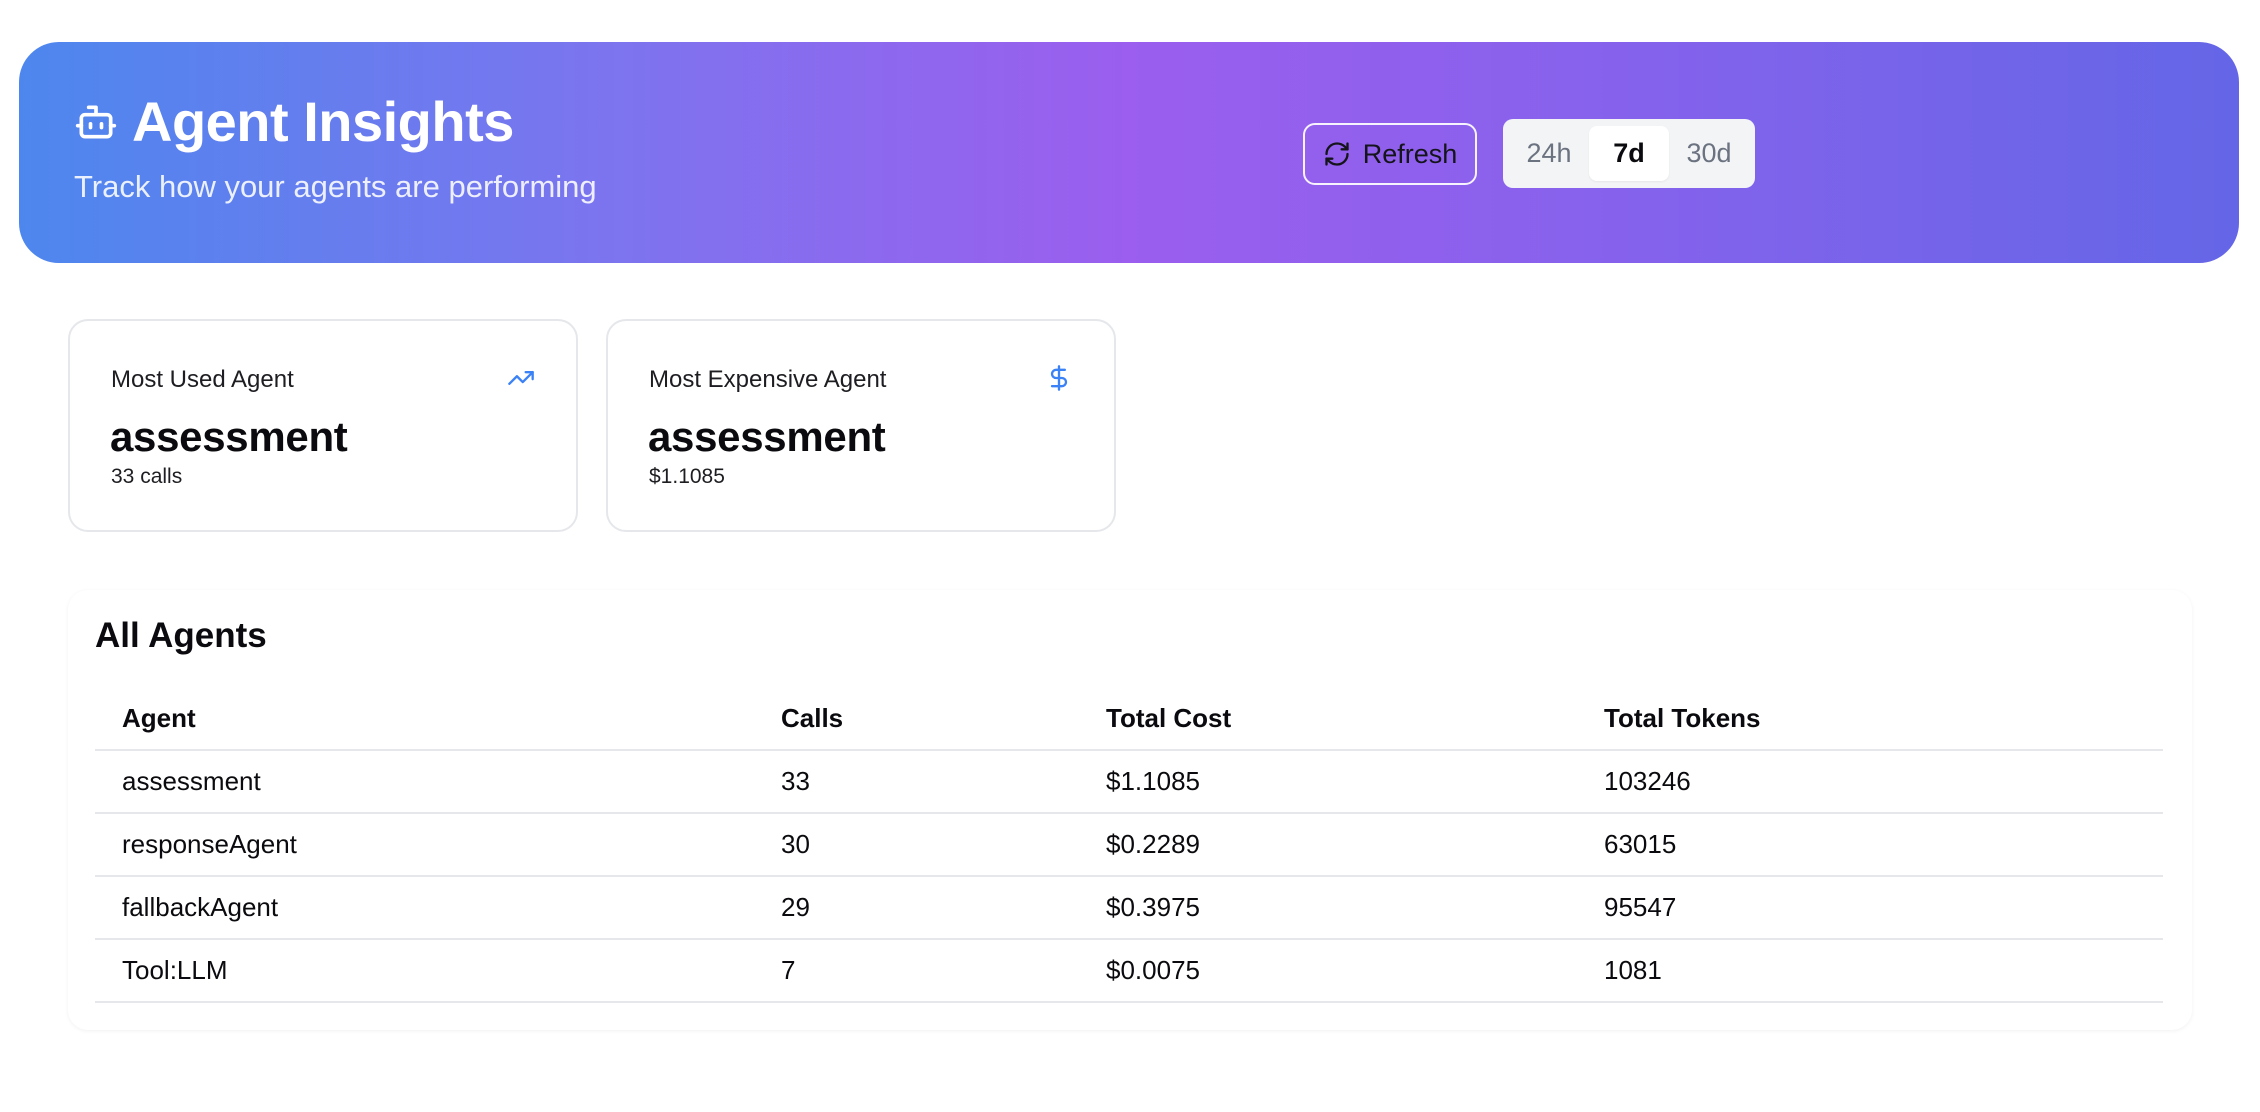  What do you see at coordinates (1870, 719) in the screenshot?
I see `column-header-total-tokens: Total Tokens` at bounding box center [1870, 719].